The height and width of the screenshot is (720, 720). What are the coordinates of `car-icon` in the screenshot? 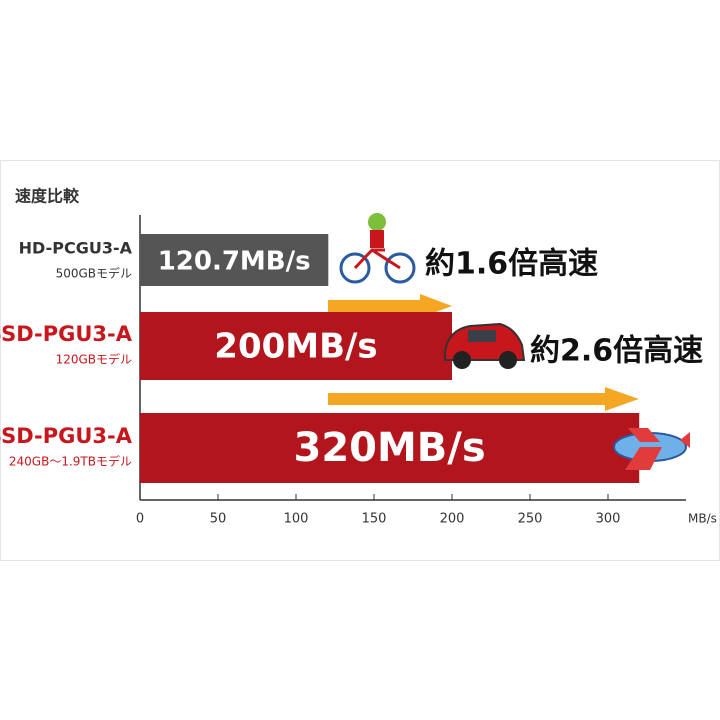 It's located at (485, 345).